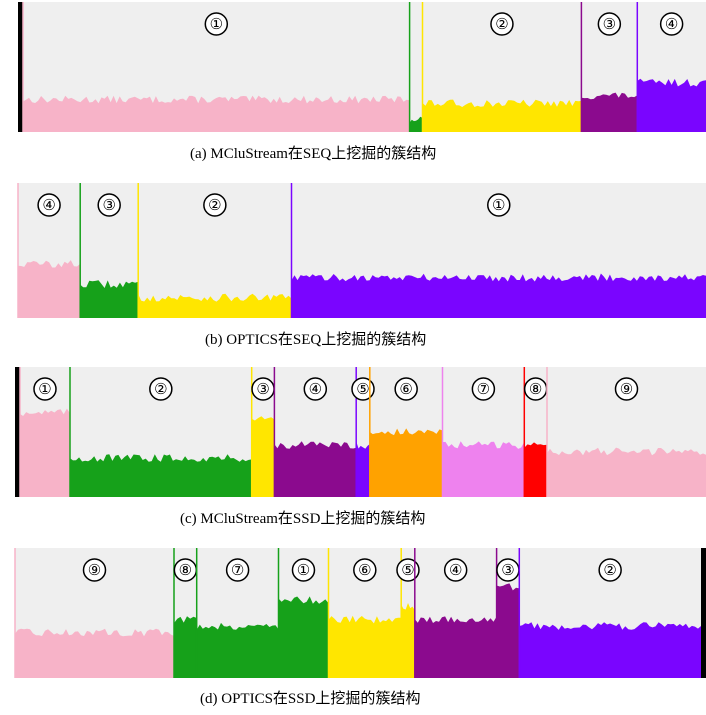 The height and width of the screenshot is (715, 706). Describe the element at coordinates (310, 698) in the screenshot. I see `panel-d-caption: (d) OPTICS在SSD上挖掘的簇结构` at that location.